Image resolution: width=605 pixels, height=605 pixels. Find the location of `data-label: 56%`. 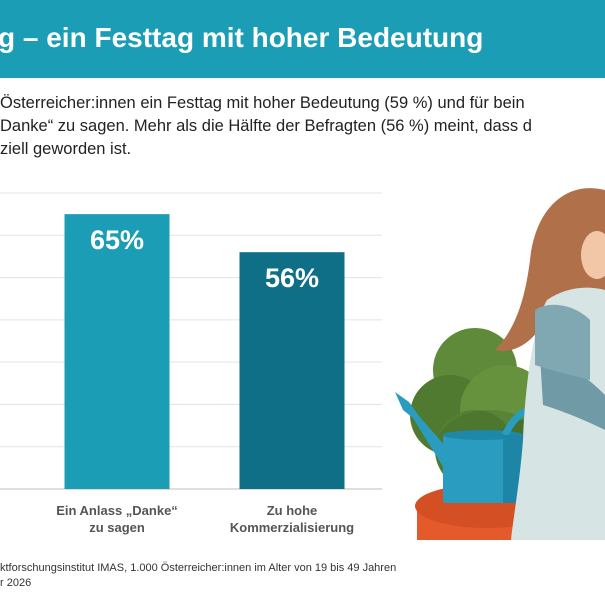

data-label: 56% is located at coordinates (292, 278).